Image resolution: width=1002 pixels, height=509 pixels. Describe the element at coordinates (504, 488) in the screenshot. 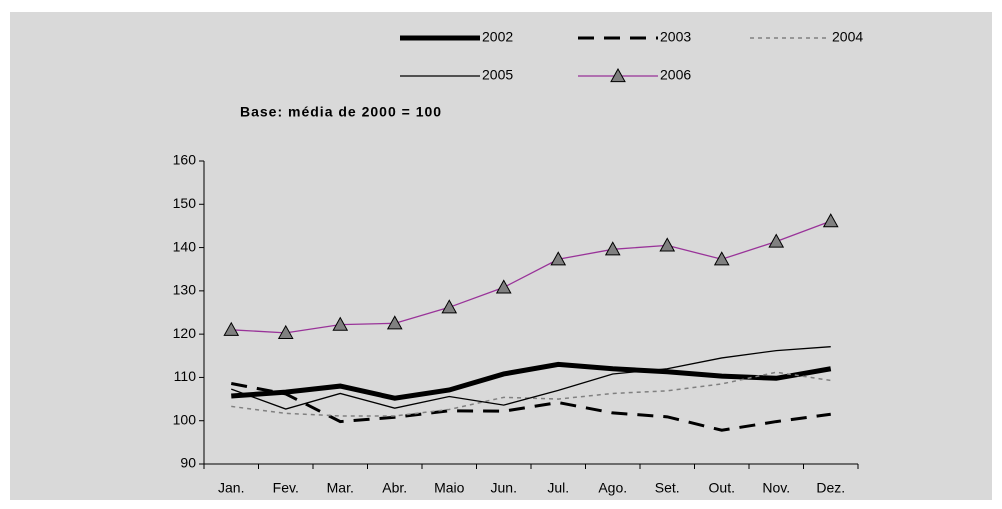

I see `x-tick-label: Jun.` at that location.